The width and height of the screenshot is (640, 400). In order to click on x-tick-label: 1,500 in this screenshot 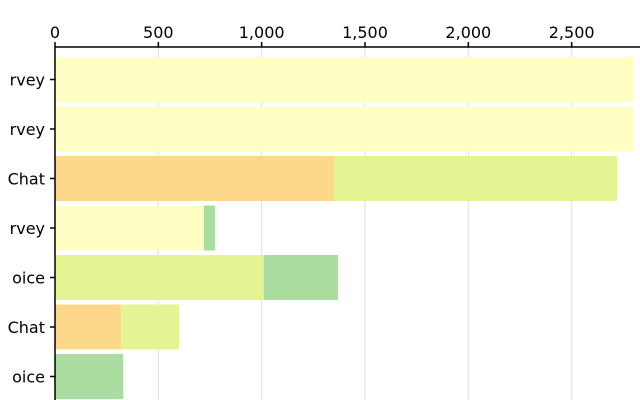, I will do `click(365, 32)`.